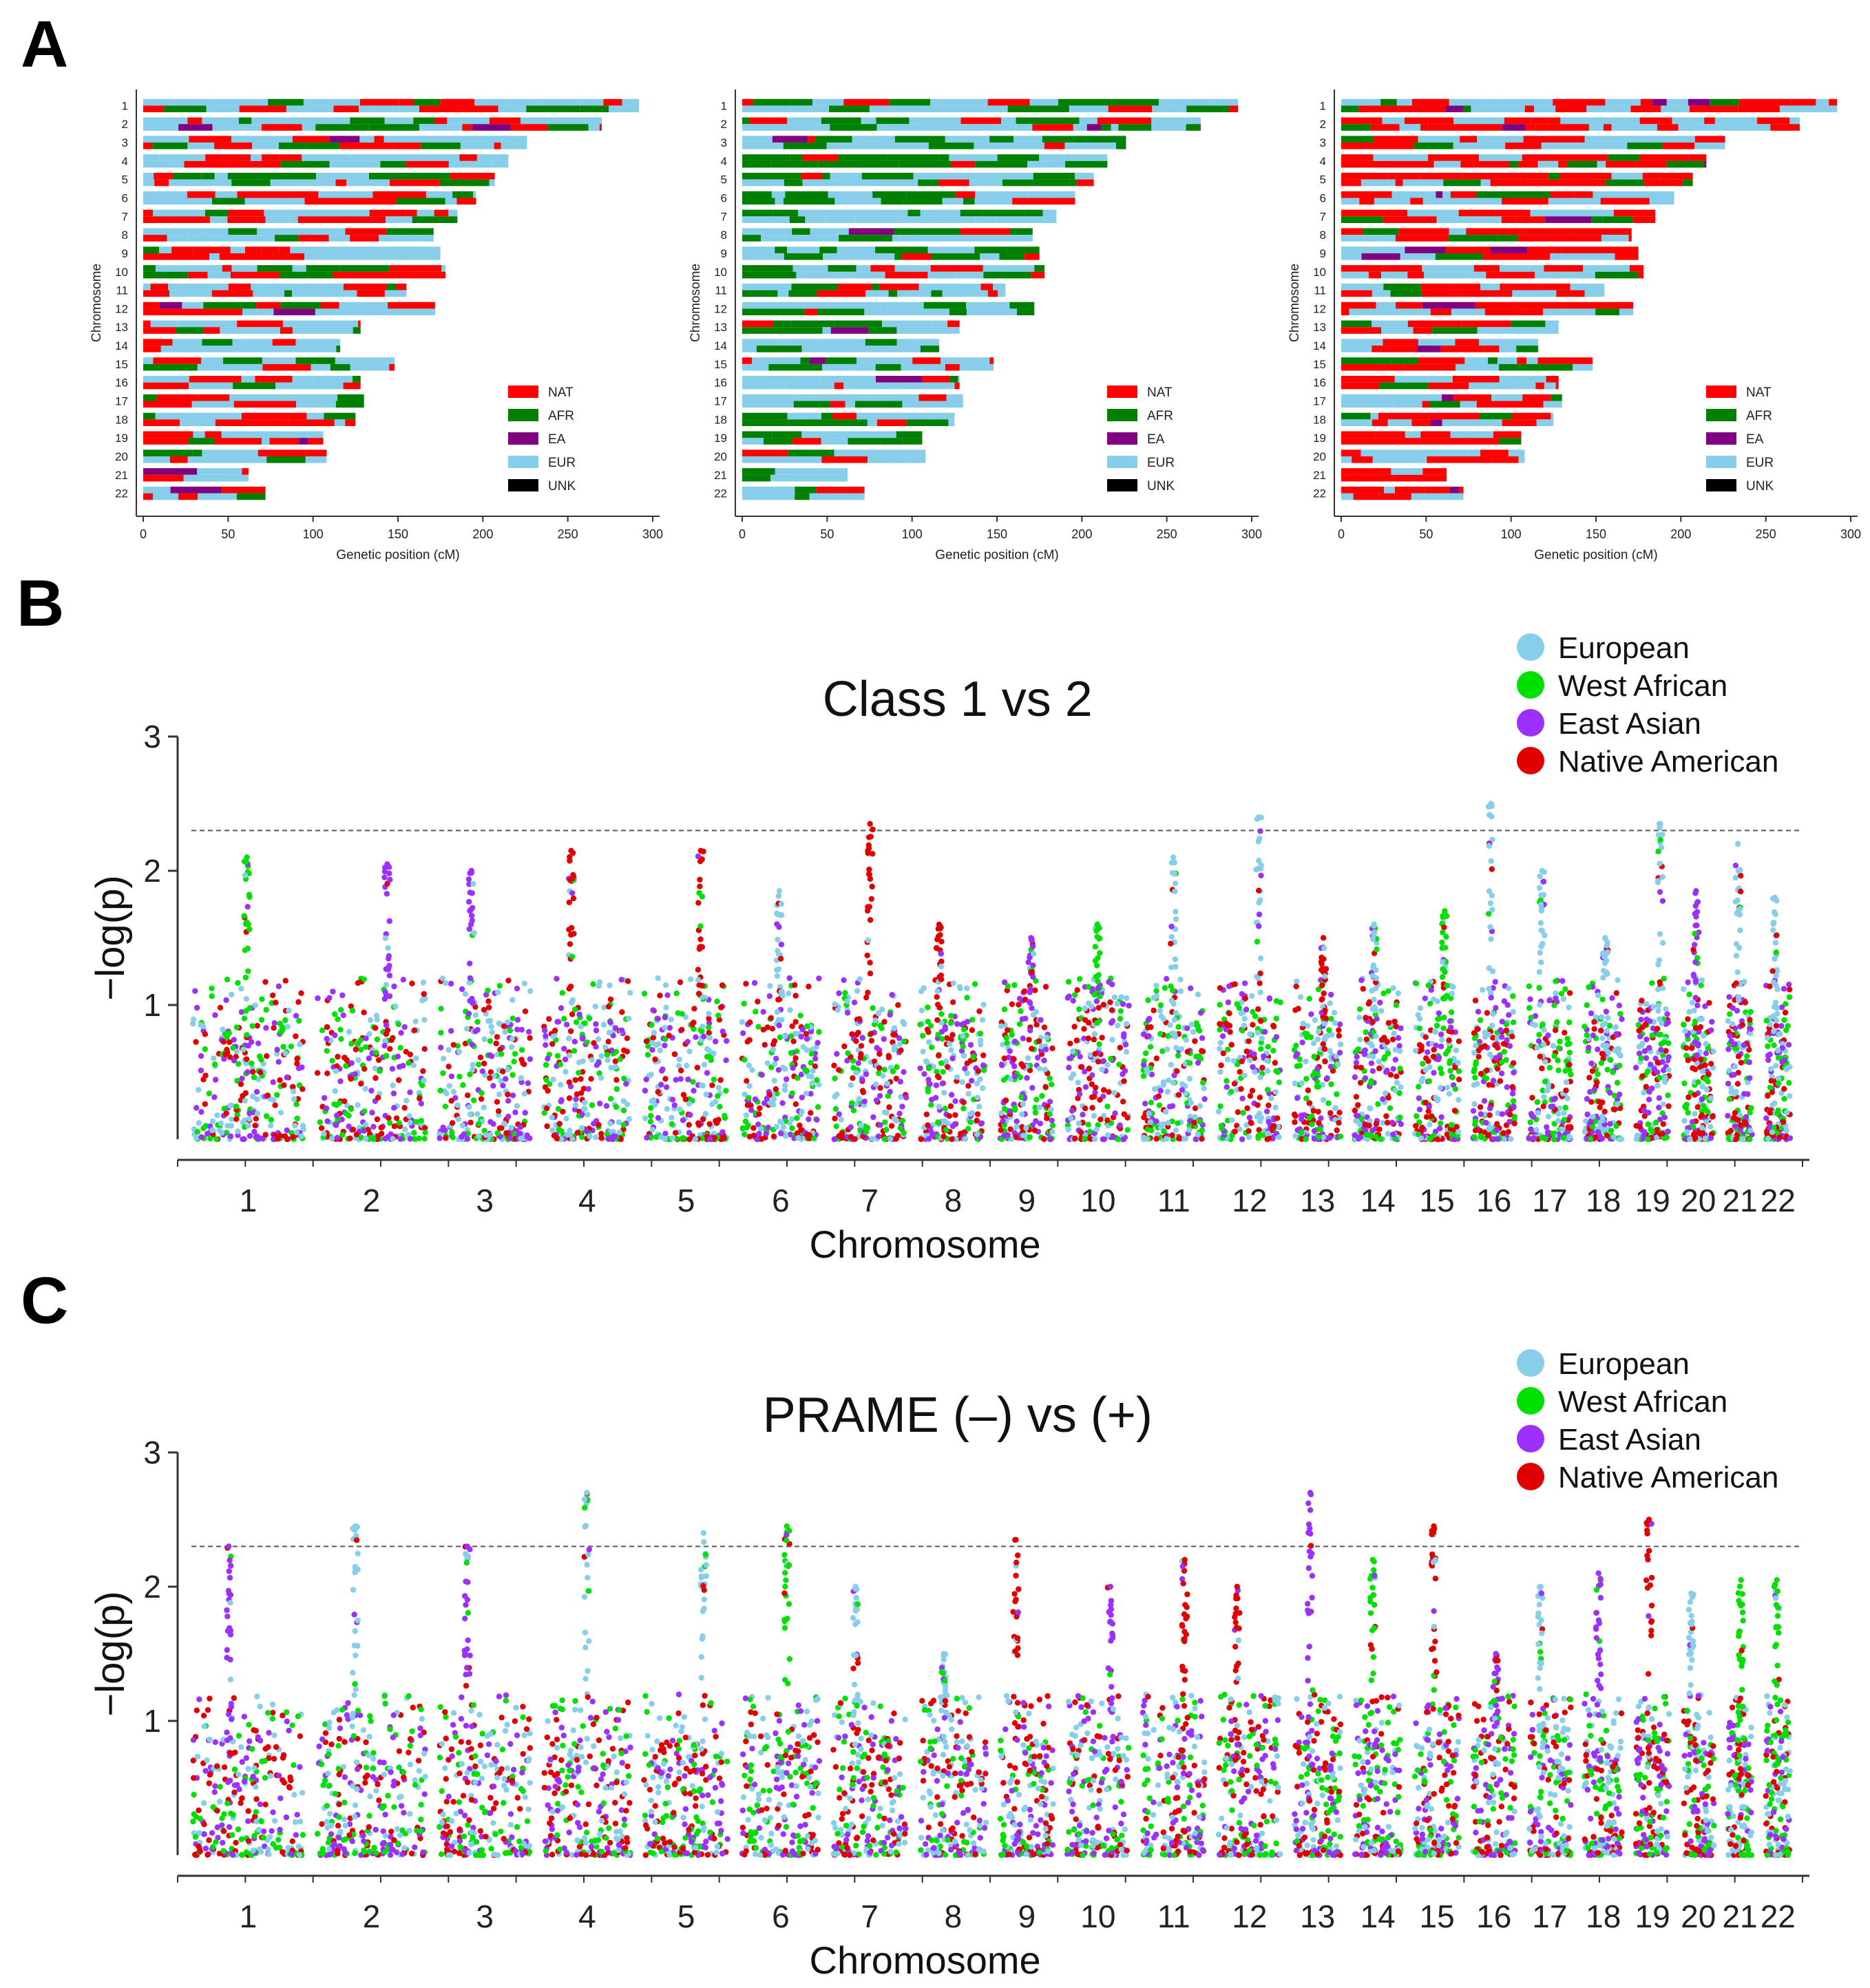 The width and height of the screenshot is (1870, 1988). What do you see at coordinates (1323, 105) in the screenshot?
I see `chromosome-tick-label: 1` at bounding box center [1323, 105].